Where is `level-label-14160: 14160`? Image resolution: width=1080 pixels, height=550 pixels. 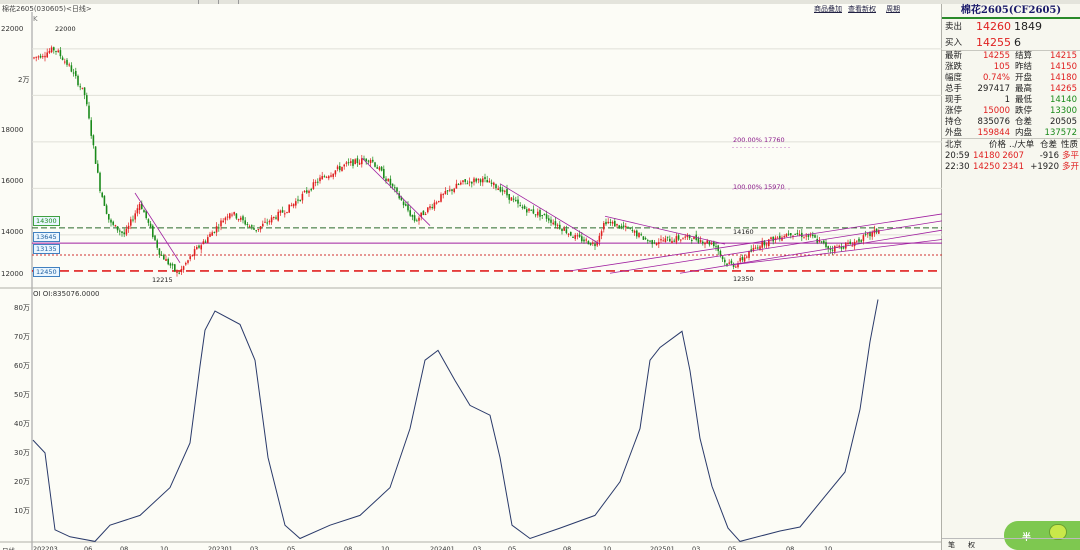
level-label-14160: 14160 is located at coordinates (743, 232).